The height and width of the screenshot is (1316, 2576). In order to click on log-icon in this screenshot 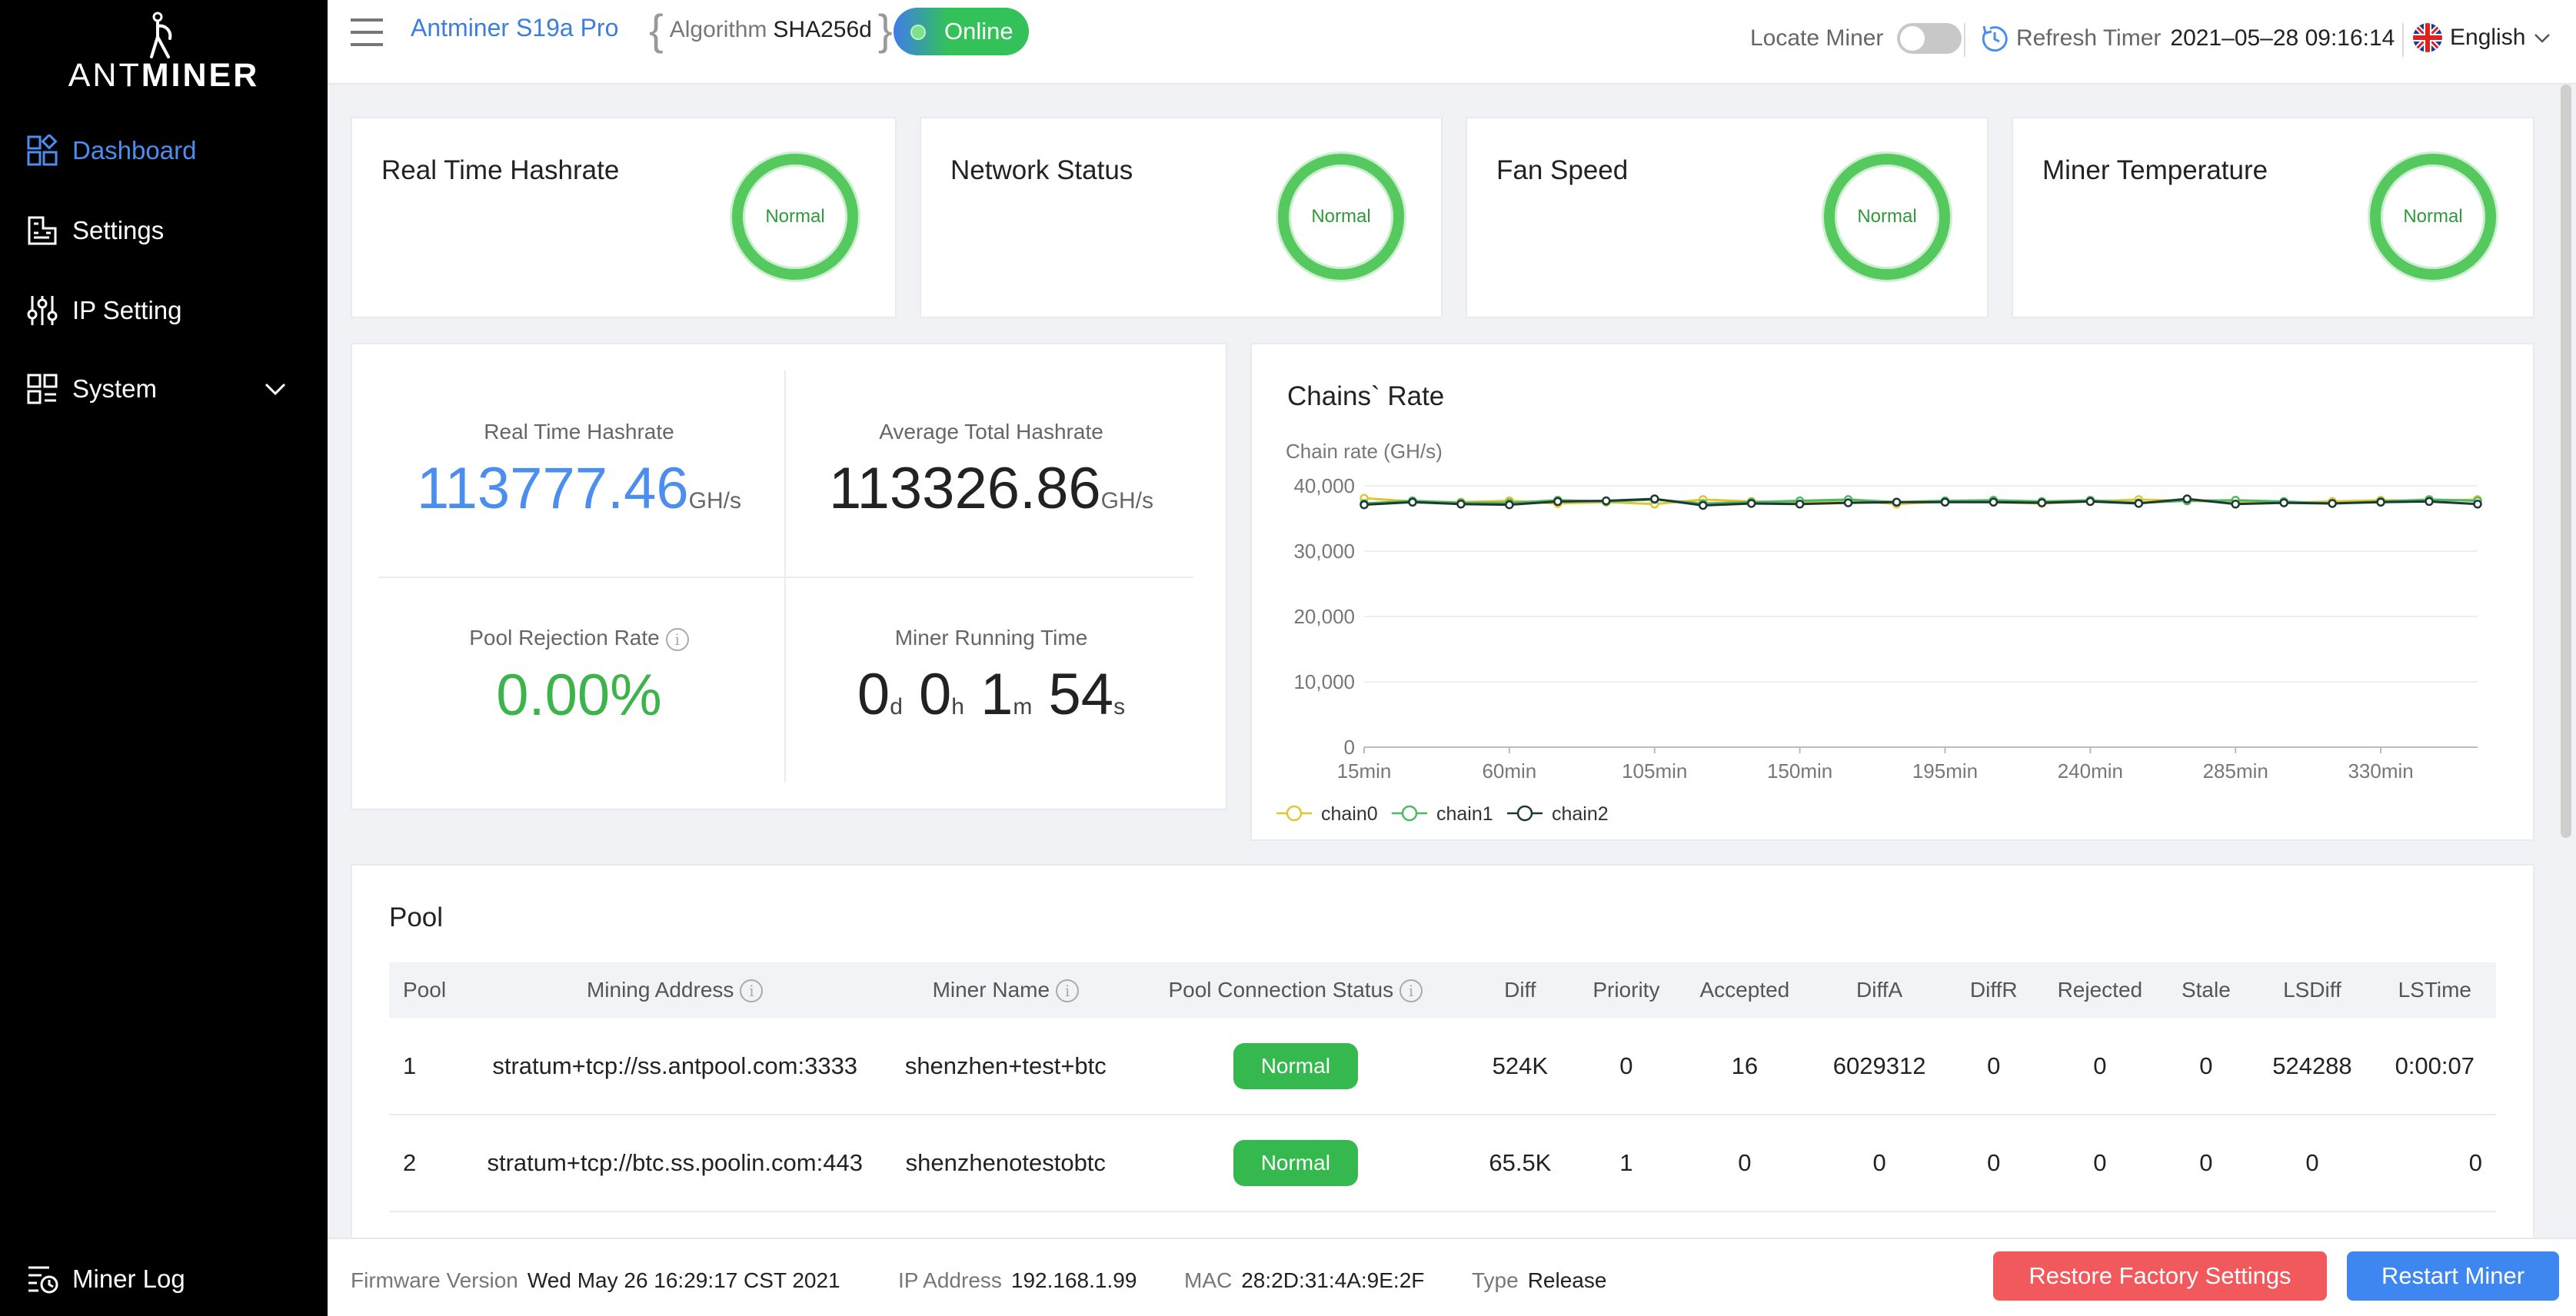, I will do `click(43, 1280)`.